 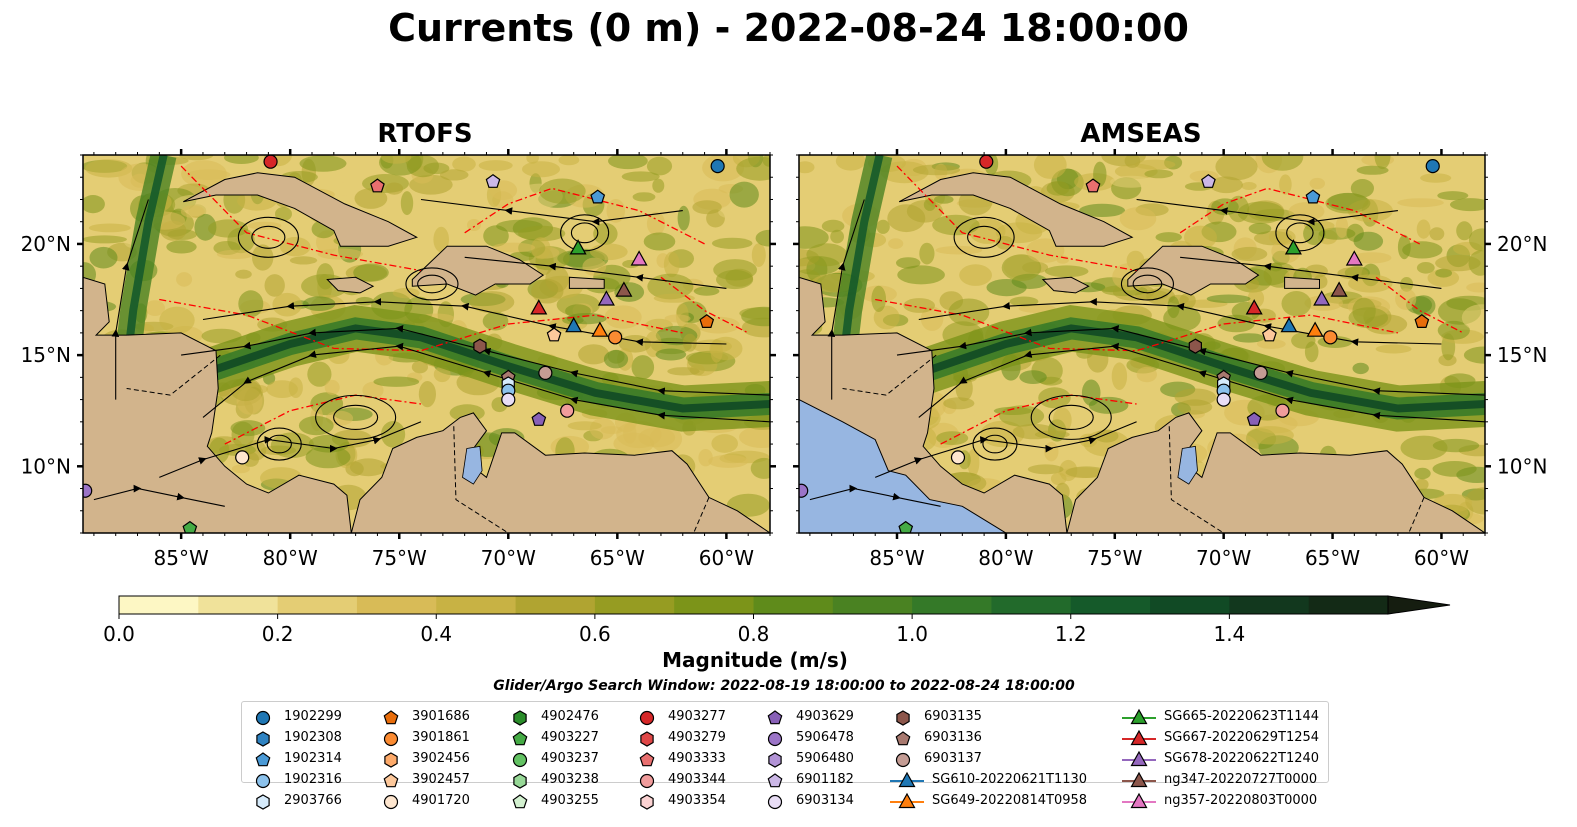 I want to click on x-tick-label: 75°W, so click(x=399, y=558).